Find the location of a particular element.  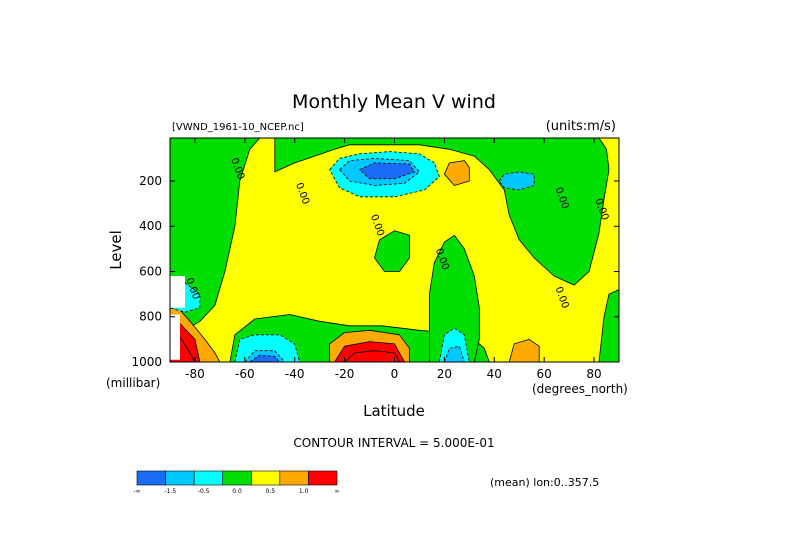

y-tick-label: 1000 is located at coordinates (146, 362).